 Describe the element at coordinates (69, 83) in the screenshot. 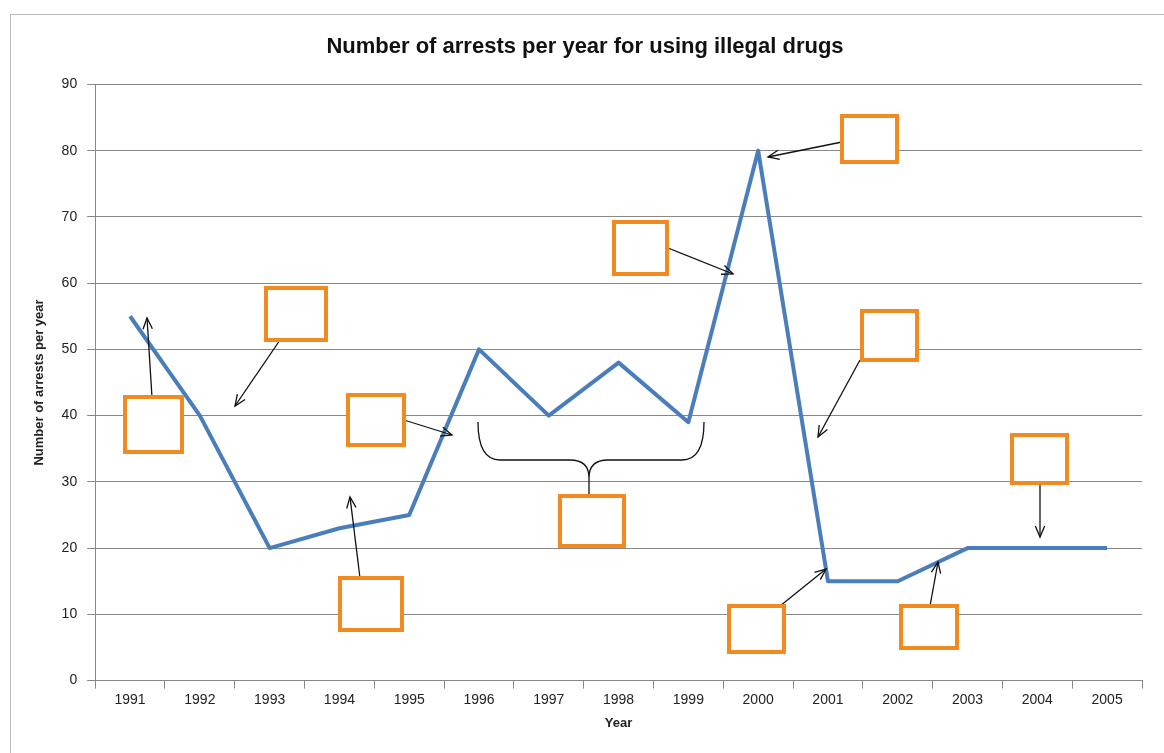

I see `y-tick-label: 90` at that location.